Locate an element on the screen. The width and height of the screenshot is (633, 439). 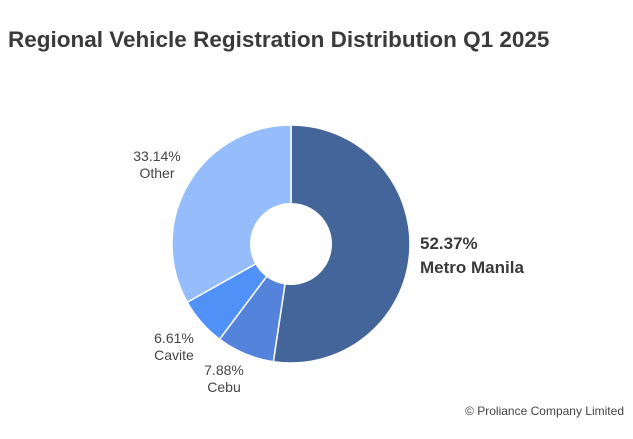
slice-label-other: 33.14% Other is located at coordinates (156, 164).